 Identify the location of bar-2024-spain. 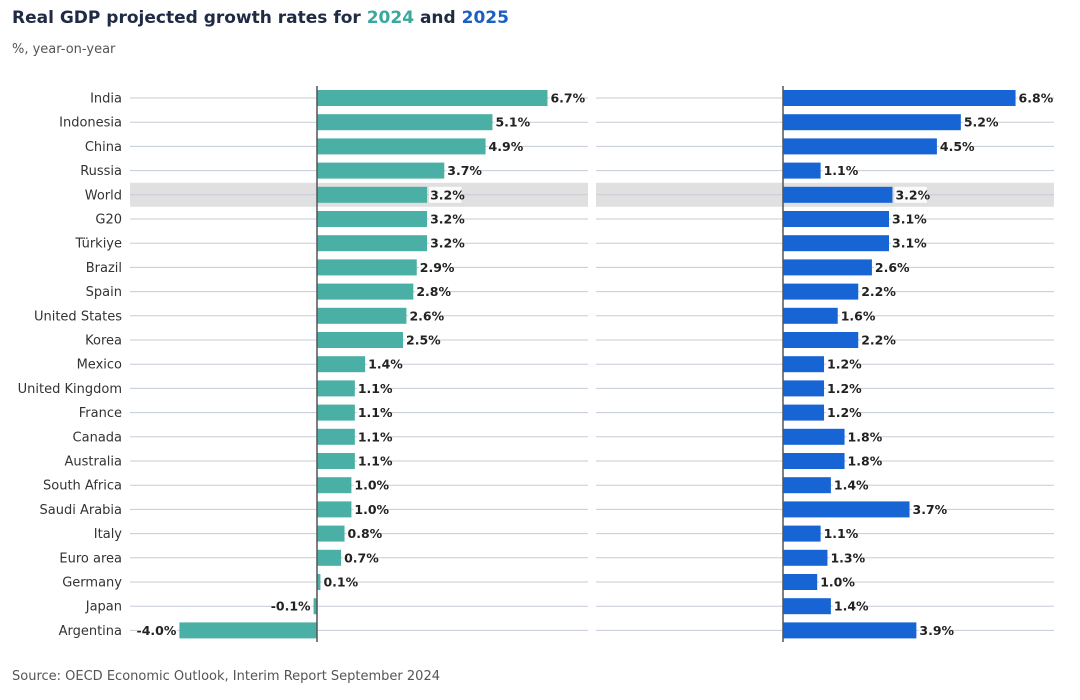
(365, 291).